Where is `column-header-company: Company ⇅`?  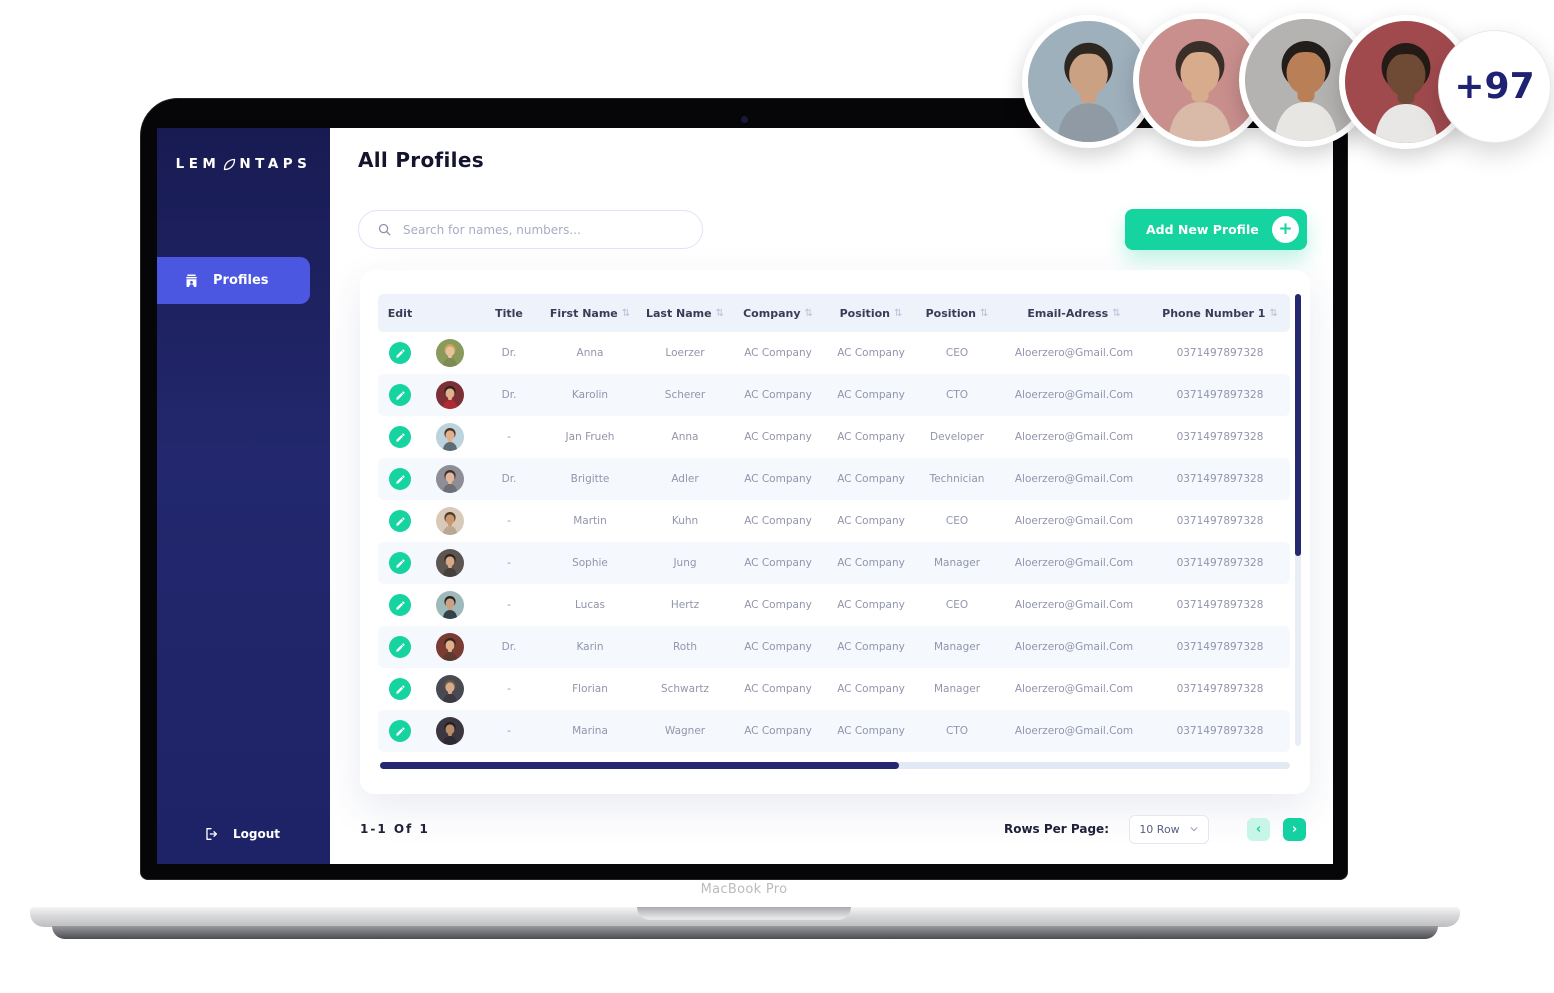
column-header-company: Company ⇅ is located at coordinates (778, 313).